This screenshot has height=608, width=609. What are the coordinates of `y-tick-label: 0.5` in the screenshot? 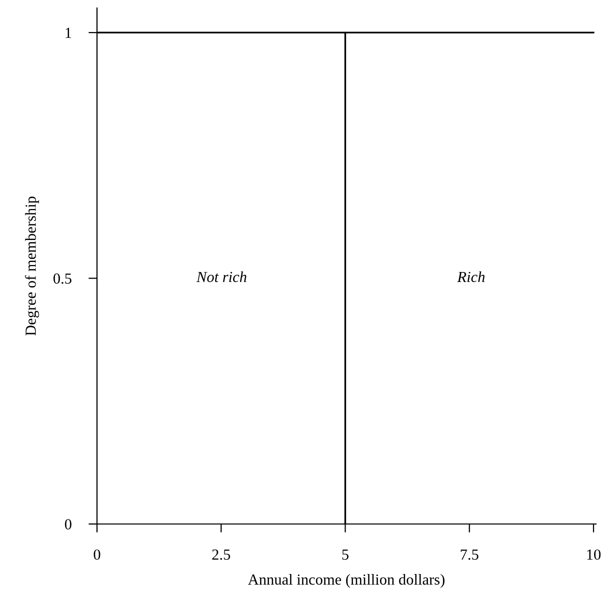 It's located at (62, 278).